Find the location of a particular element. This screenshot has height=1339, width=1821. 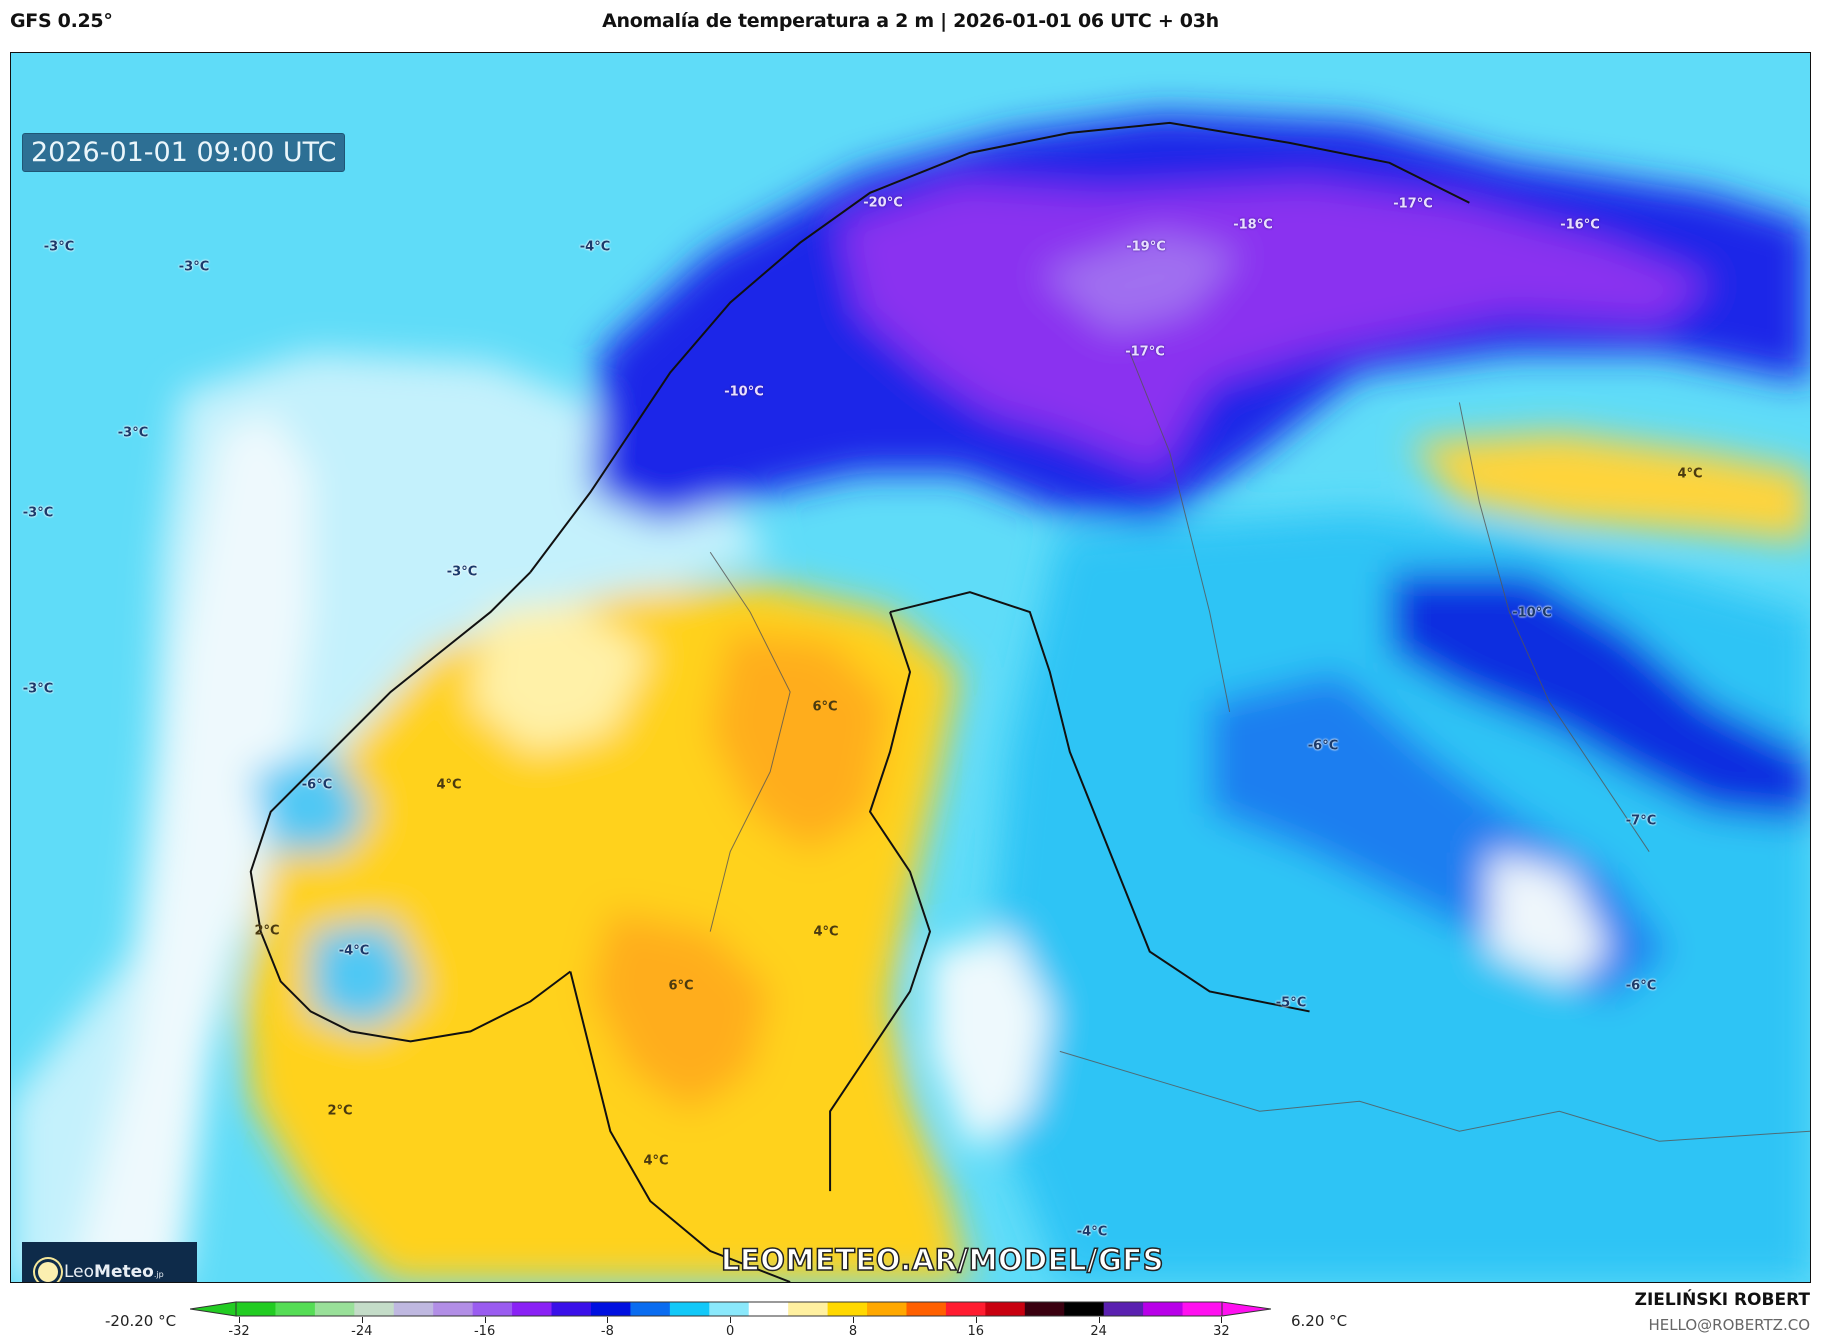

colorbar-min-value: -20.20 °C is located at coordinates (141, 1321).